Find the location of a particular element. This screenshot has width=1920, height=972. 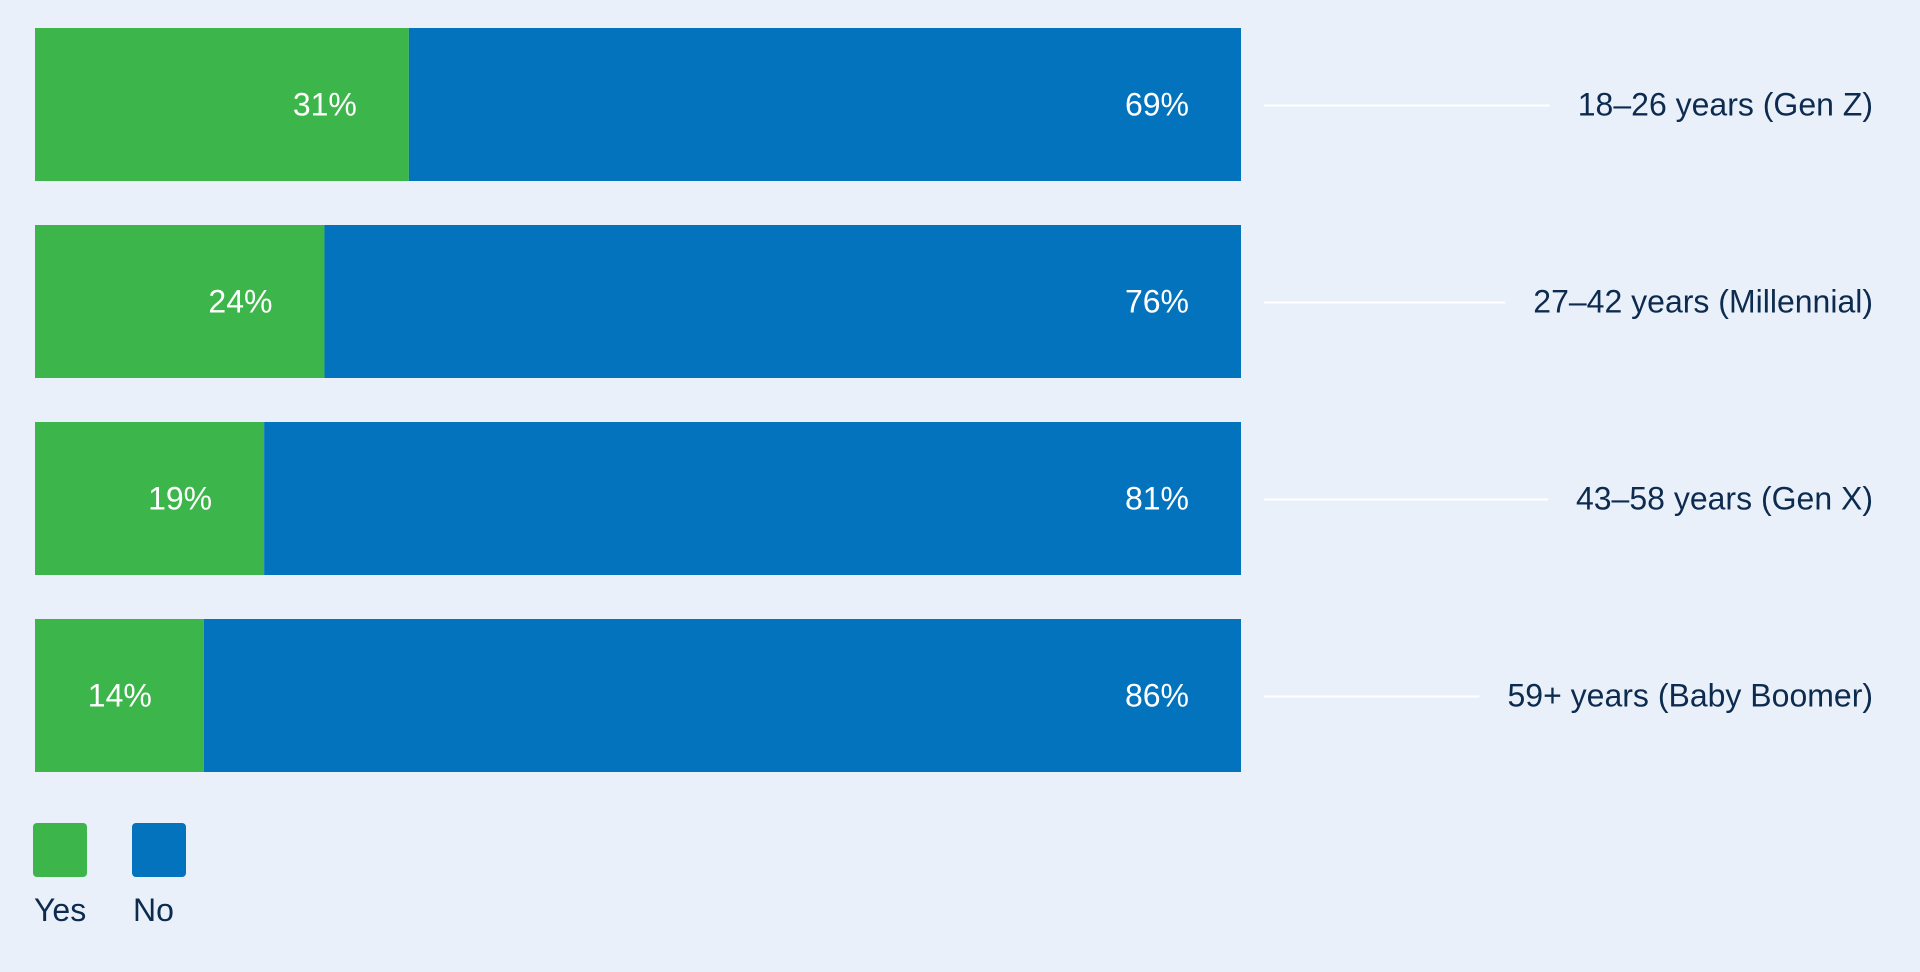

category-label: 43–58 years (Gen X) is located at coordinates (1724, 499).